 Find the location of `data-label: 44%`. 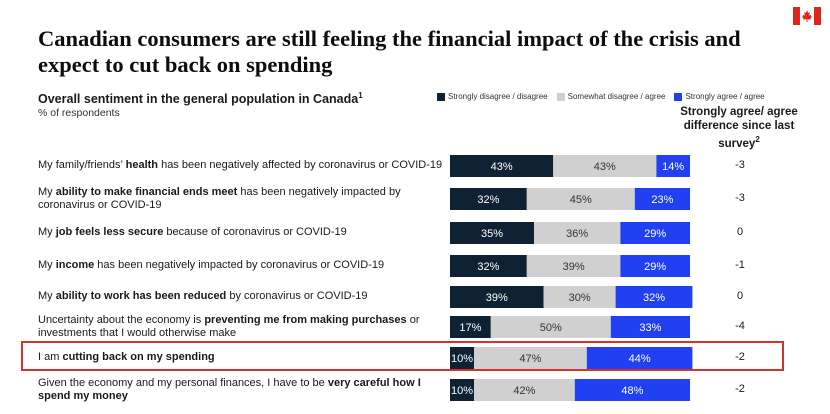

data-label: 44% is located at coordinates (640, 359).